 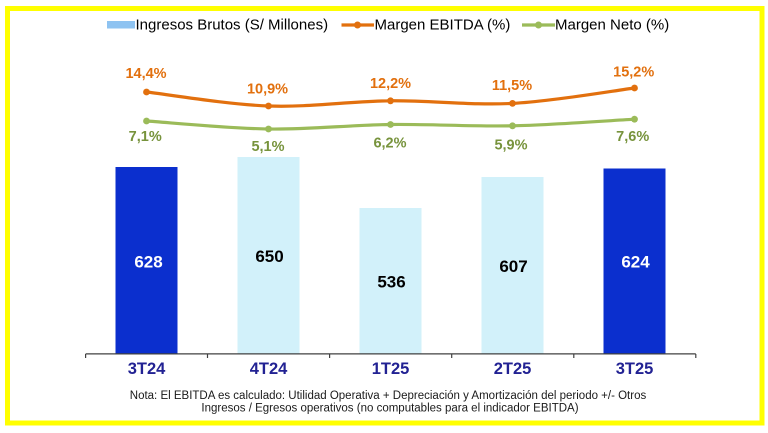 I want to click on svg-text: 628, so click(x=148, y=261).